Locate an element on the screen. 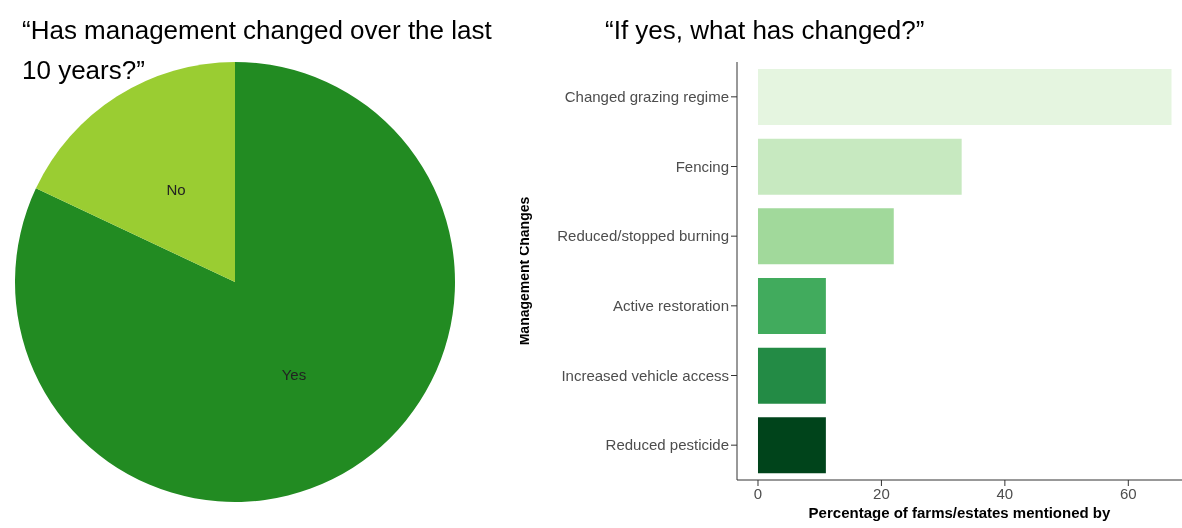  x-tick-label: 60 is located at coordinates (1128, 493).